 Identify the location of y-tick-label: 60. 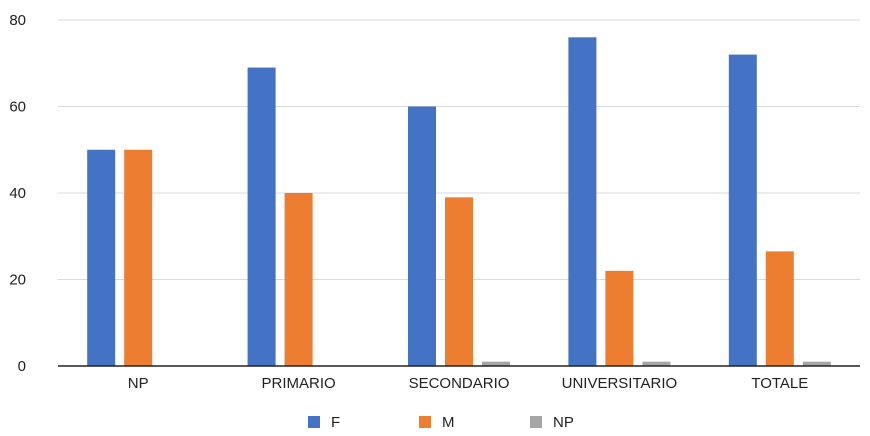
(17, 107).